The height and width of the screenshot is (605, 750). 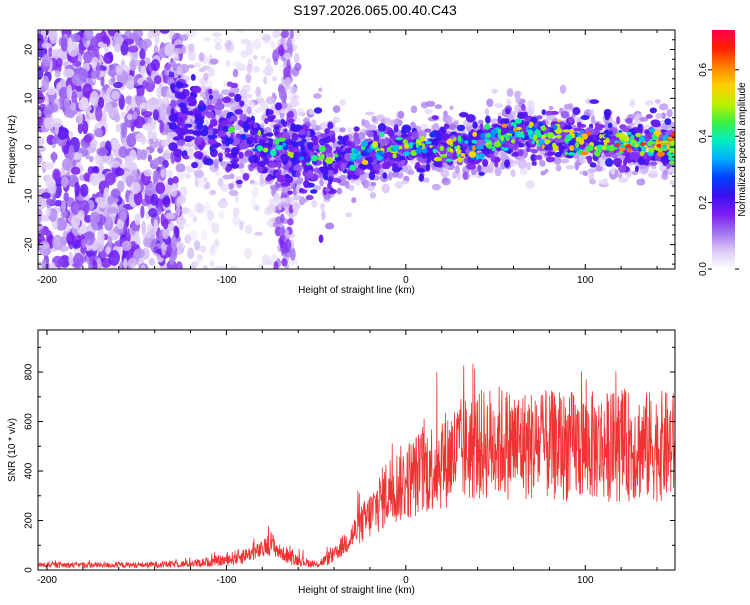 I want to click on y-tick-label: 20, so click(x=29, y=50).